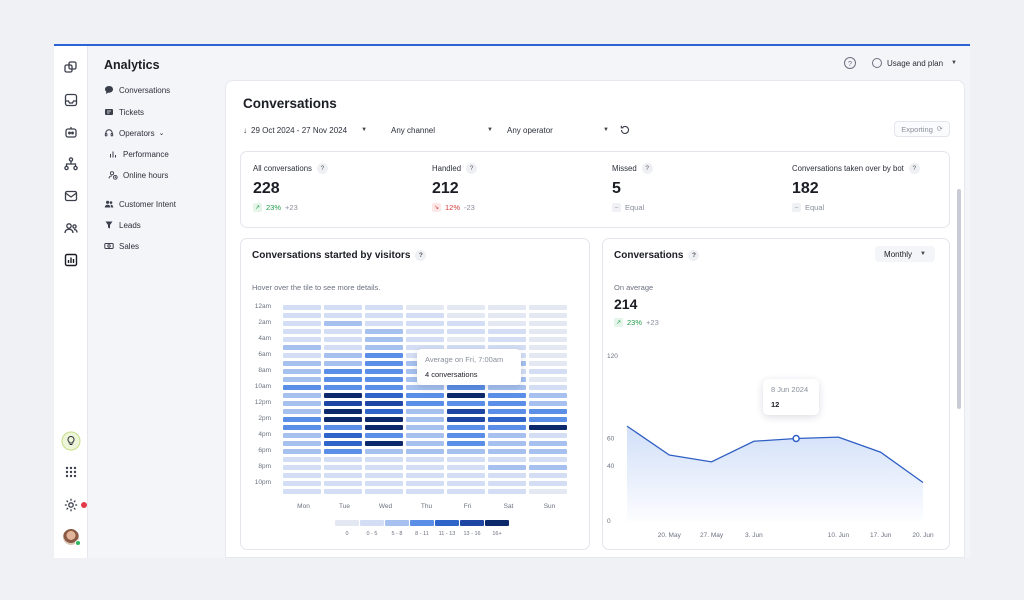 The image size is (1024, 600). Describe the element at coordinates (914, 63) in the screenshot. I see `usage-and-plan-menu: Usage and plan ▼` at that location.